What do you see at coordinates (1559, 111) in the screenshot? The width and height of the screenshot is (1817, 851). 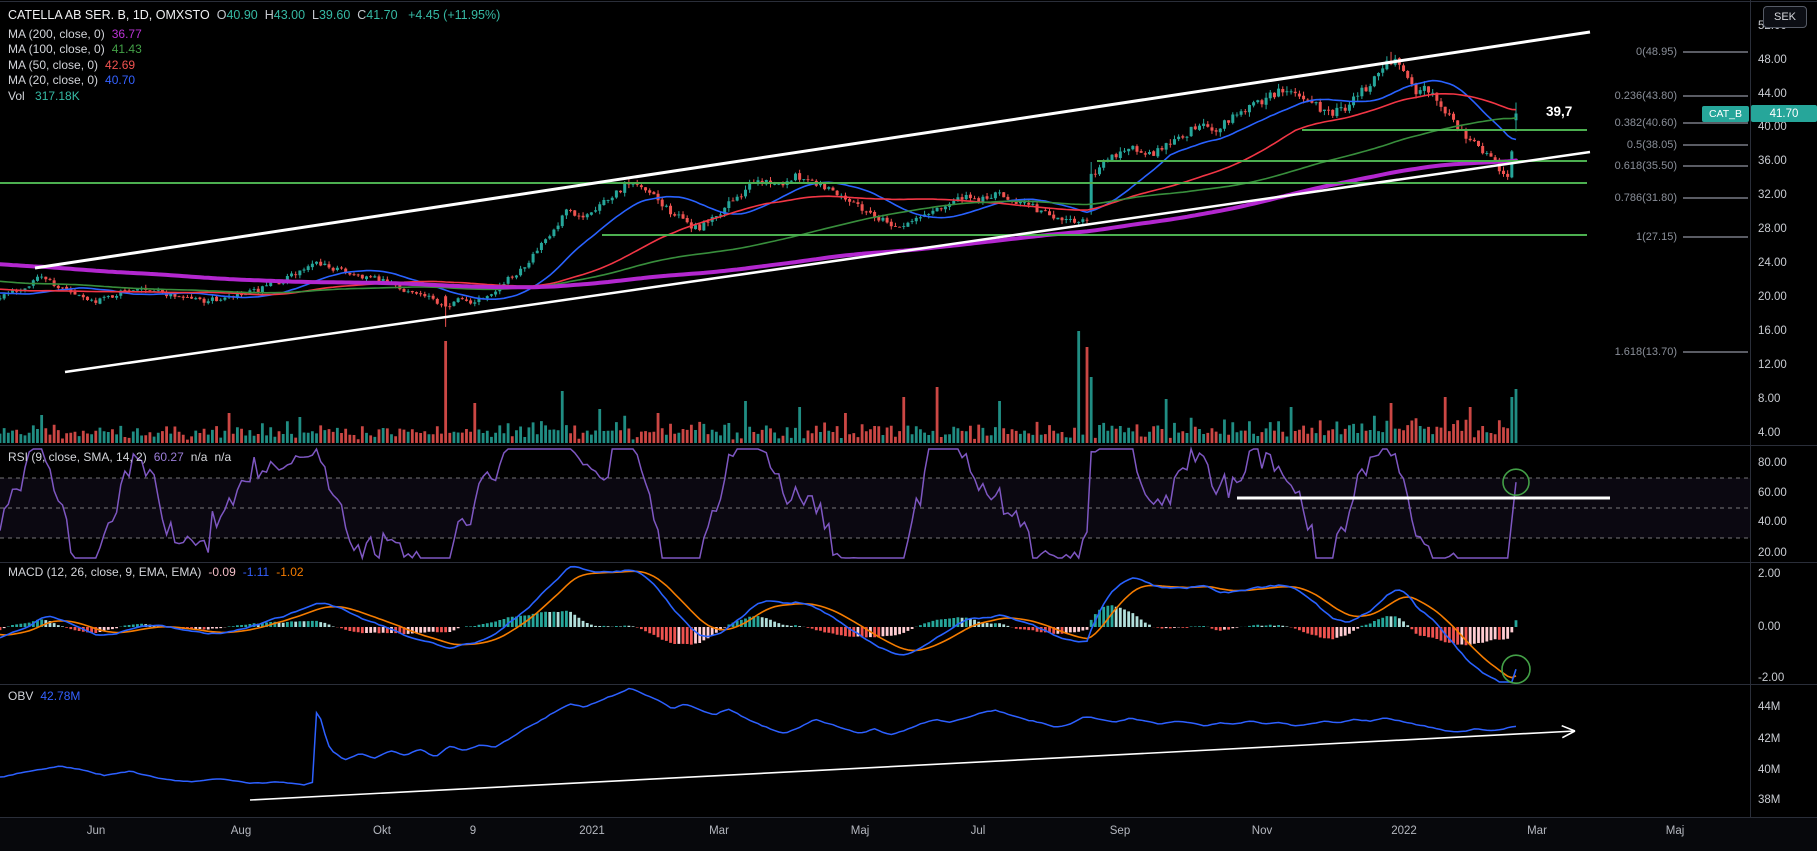 I see `support-price-label: 39,7` at bounding box center [1559, 111].